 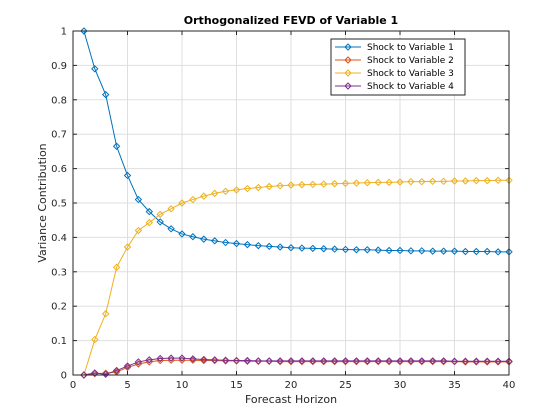 What do you see at coordinates (64, 32) in the screenshot?
I see `y-tick-label: 1` at bounding box center [64, 32].